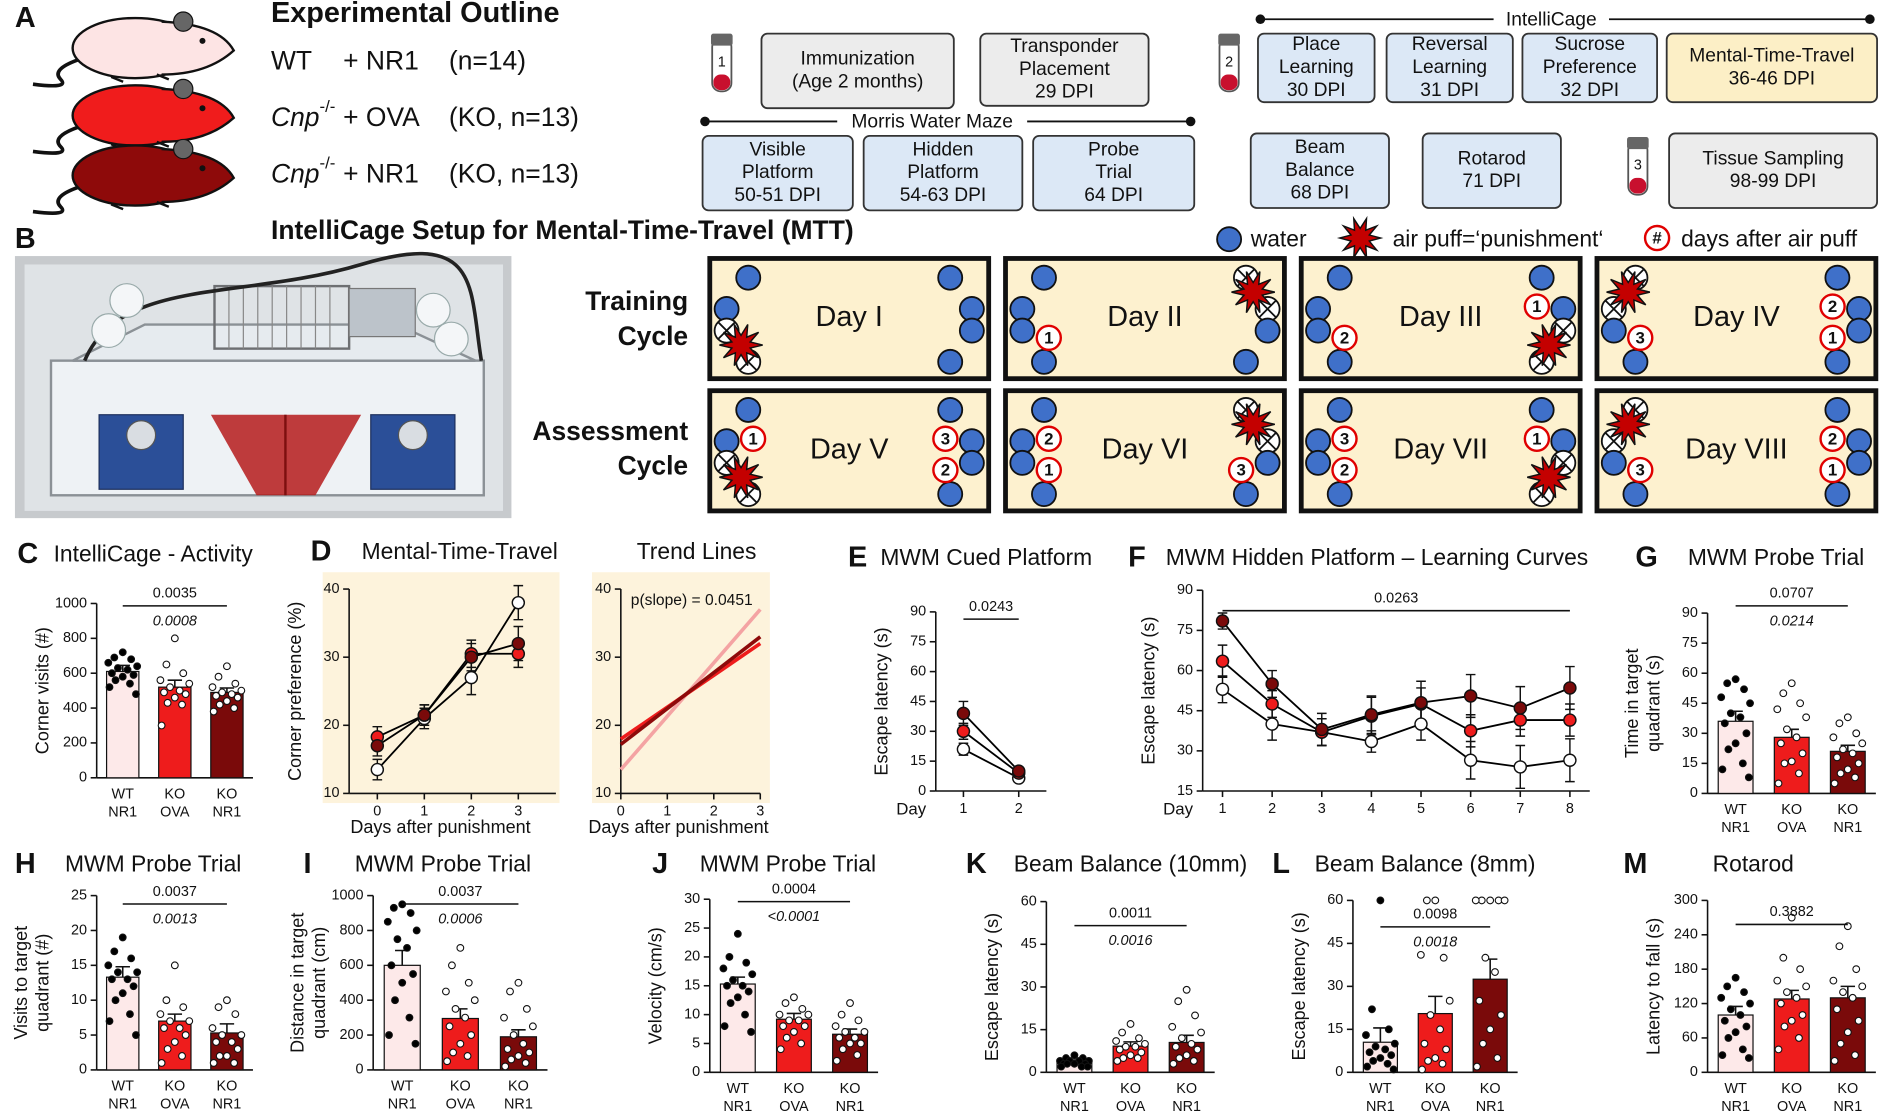 This screenshot has height=1118, width=1886. Describe the element at coordinates (1736, 317) in the screenshot. I see `day-name: Day IV` at that location.